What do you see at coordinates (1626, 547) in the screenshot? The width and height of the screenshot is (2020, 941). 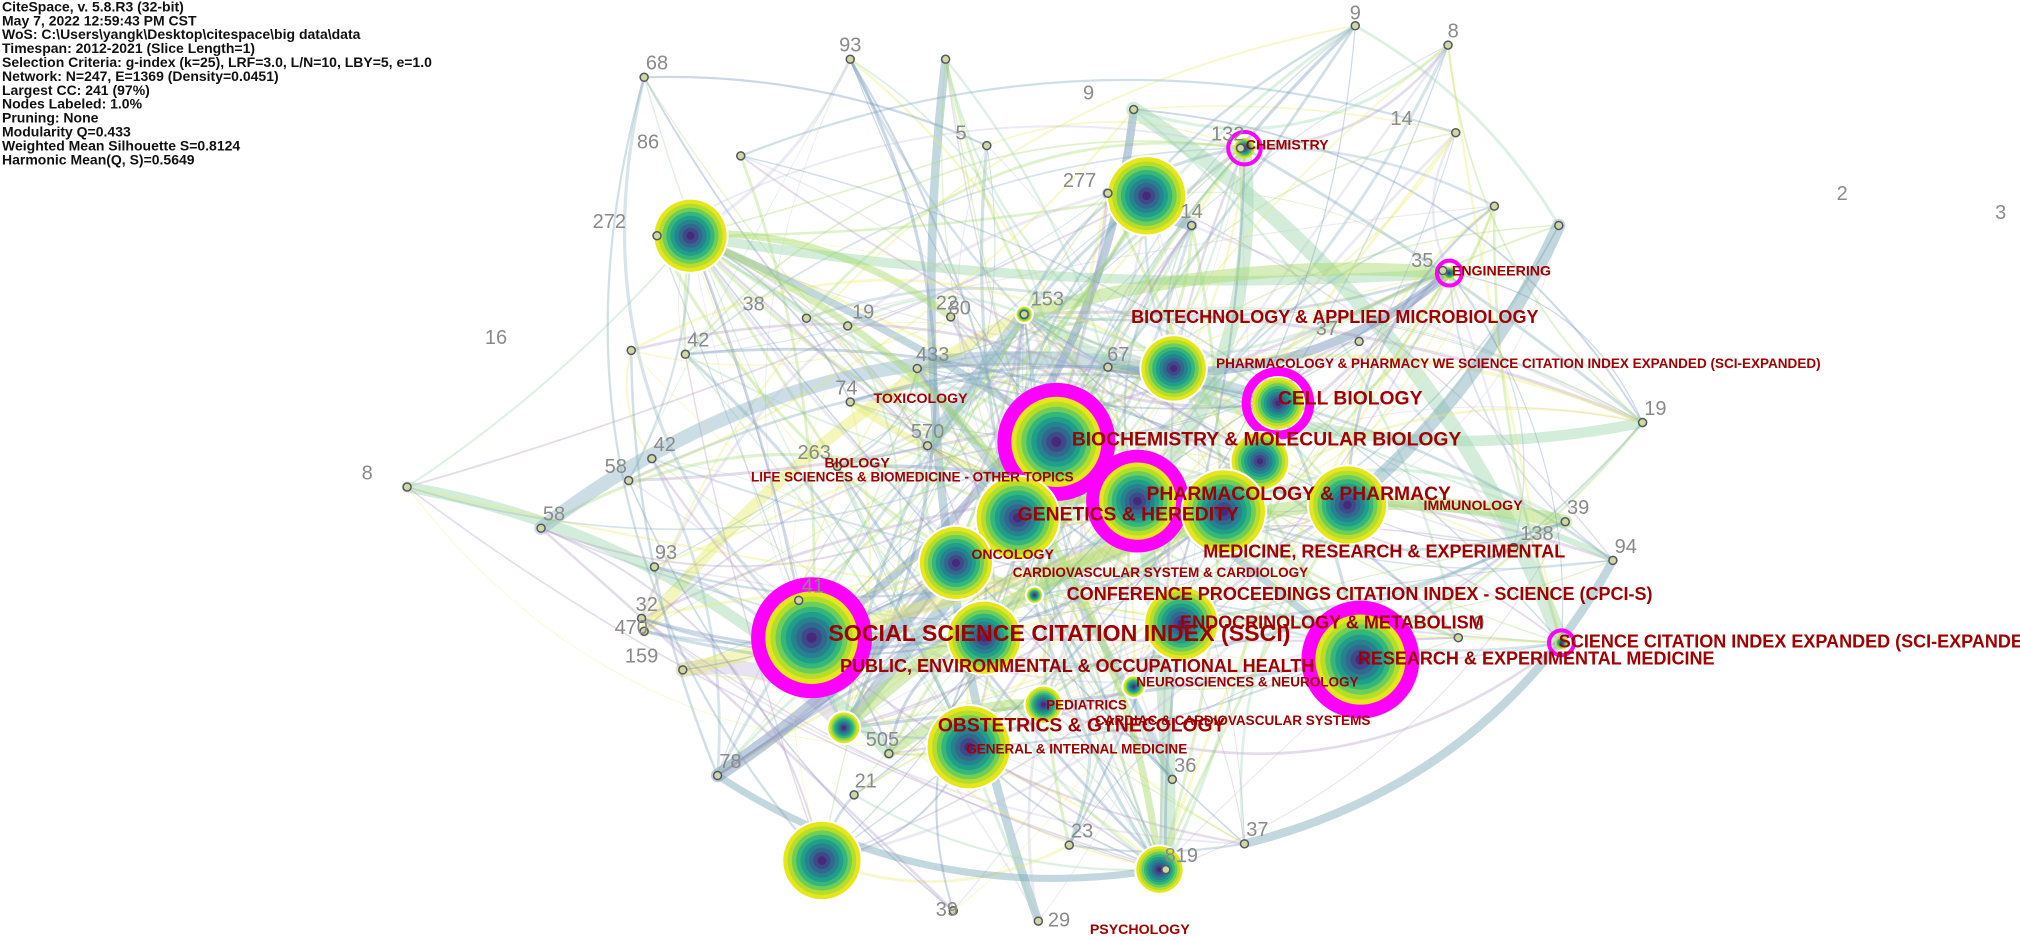 I see `node-number-label: 94` at bounding box center [1626, 547].